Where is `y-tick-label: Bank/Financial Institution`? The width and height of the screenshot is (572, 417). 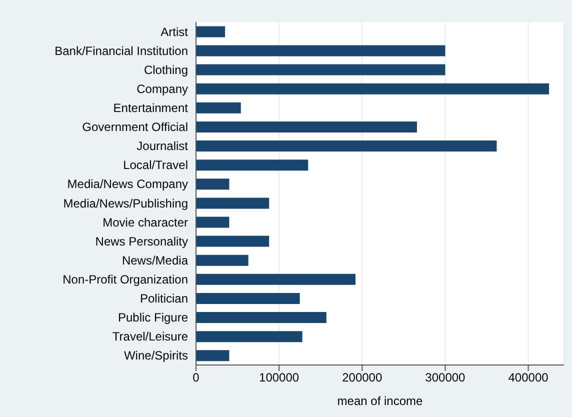
y-tick-label: Bank/Financial Institution is located at coordinates (121, 51).